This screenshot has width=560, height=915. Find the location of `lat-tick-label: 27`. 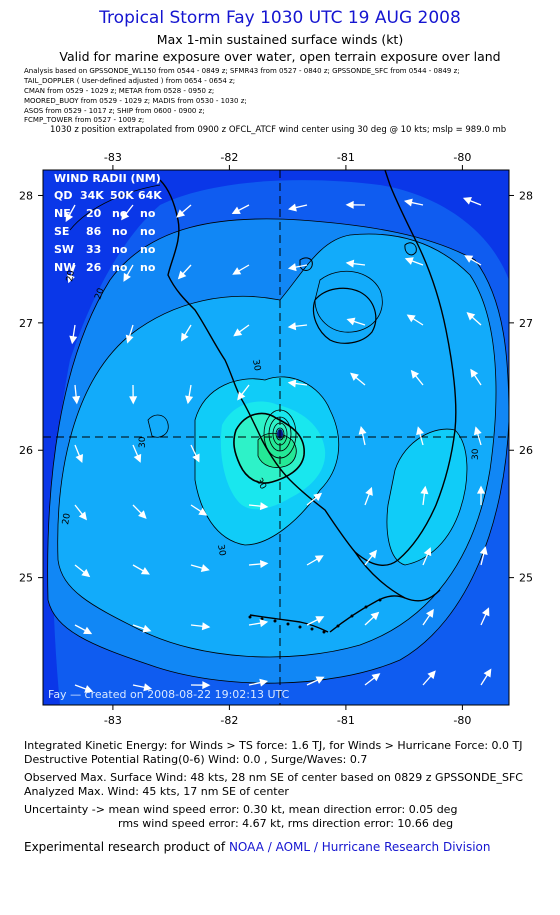

lat-tick-label: 27 is located at coordinates (26, 323).